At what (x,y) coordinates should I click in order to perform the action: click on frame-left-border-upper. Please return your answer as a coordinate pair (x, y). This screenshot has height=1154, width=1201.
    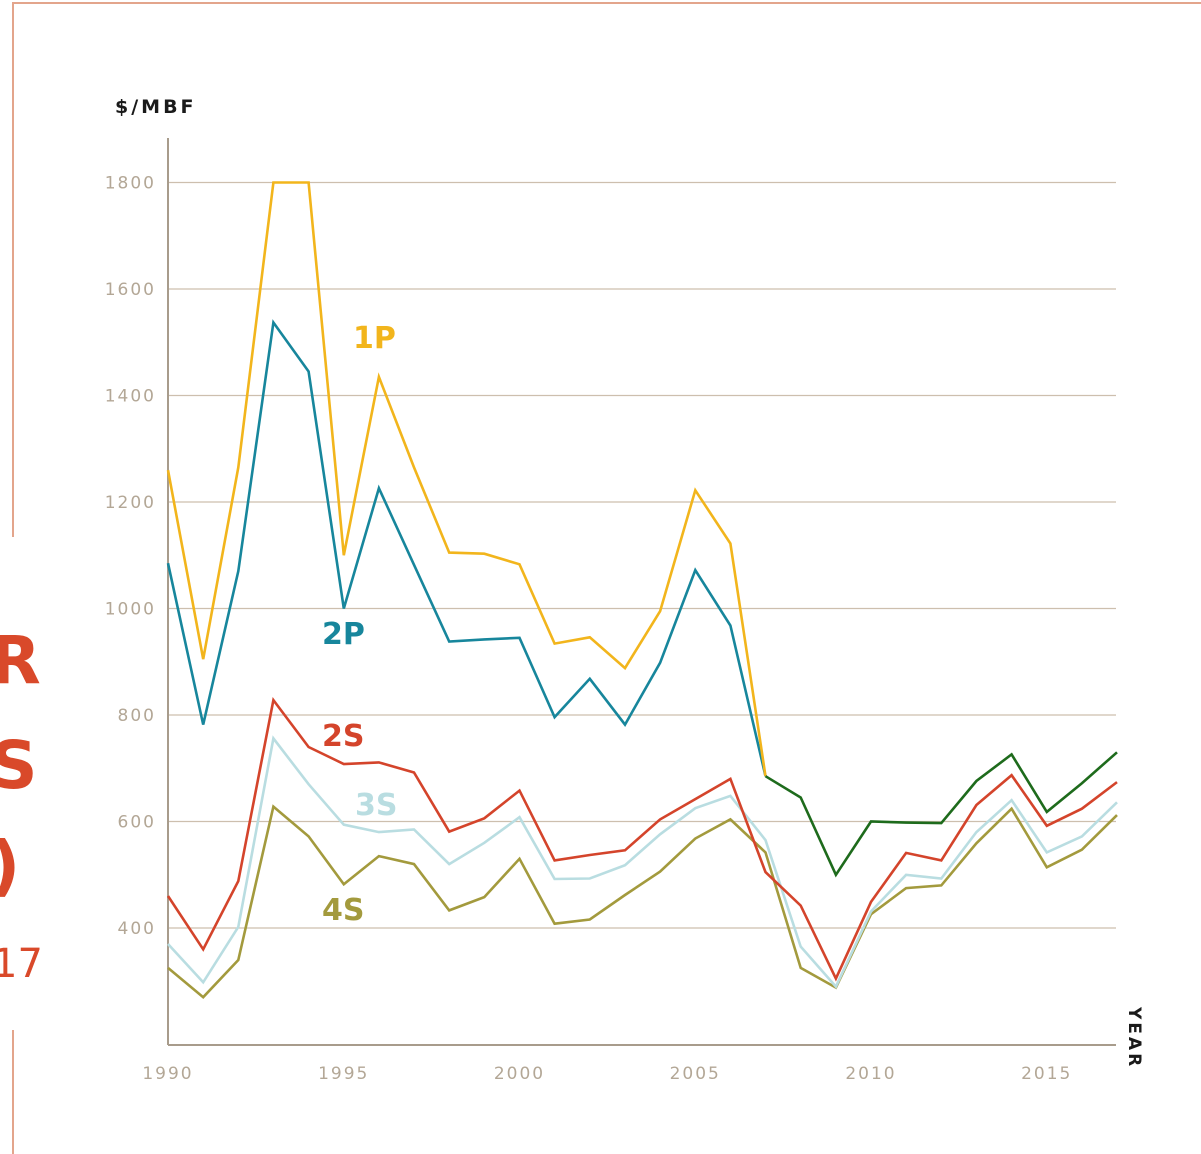
    Looking at the image, I should click on (13, 269).